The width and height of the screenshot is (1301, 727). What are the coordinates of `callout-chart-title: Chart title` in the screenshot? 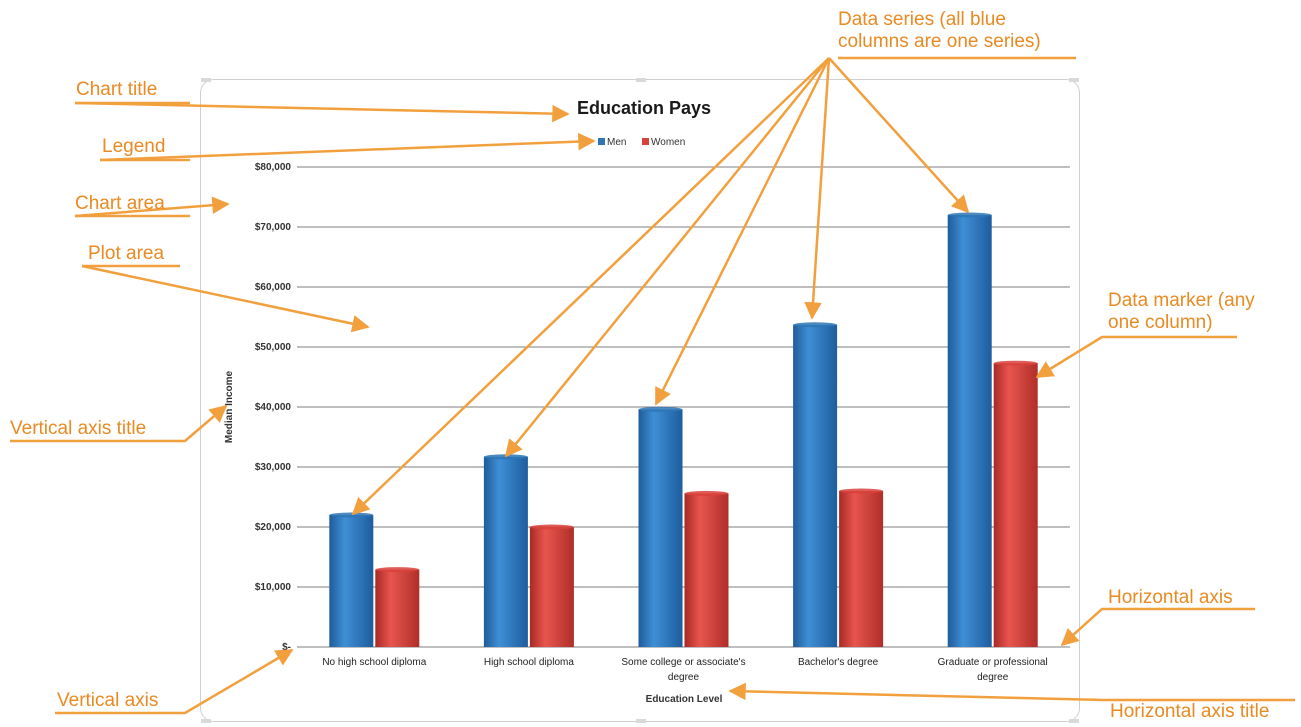 It's located at (117, 89).